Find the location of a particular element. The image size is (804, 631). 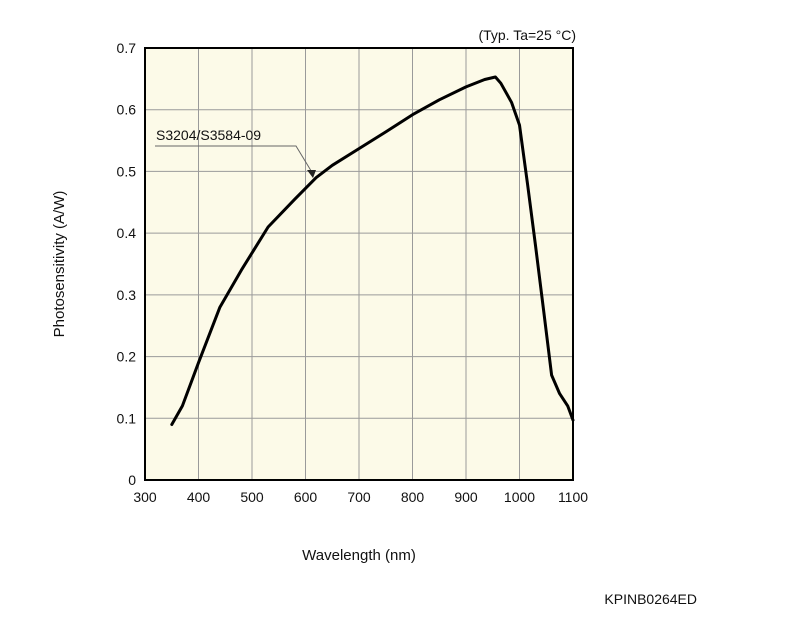

x-tick-labels: 300 400 500 600 700 800 900 1000 1100 is located at coordinates (360, 497).